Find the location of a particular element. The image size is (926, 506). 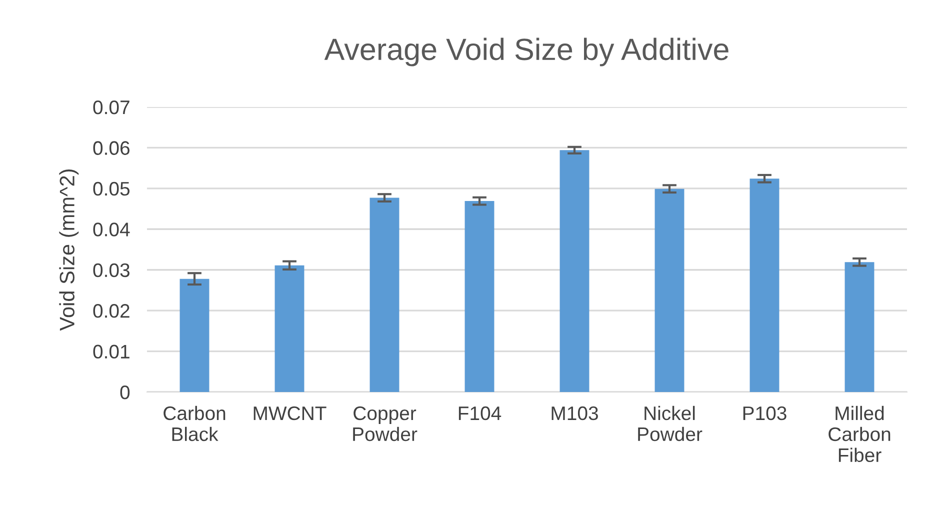

y-tick-label: 0.07 is located at coordinates (111, 107).